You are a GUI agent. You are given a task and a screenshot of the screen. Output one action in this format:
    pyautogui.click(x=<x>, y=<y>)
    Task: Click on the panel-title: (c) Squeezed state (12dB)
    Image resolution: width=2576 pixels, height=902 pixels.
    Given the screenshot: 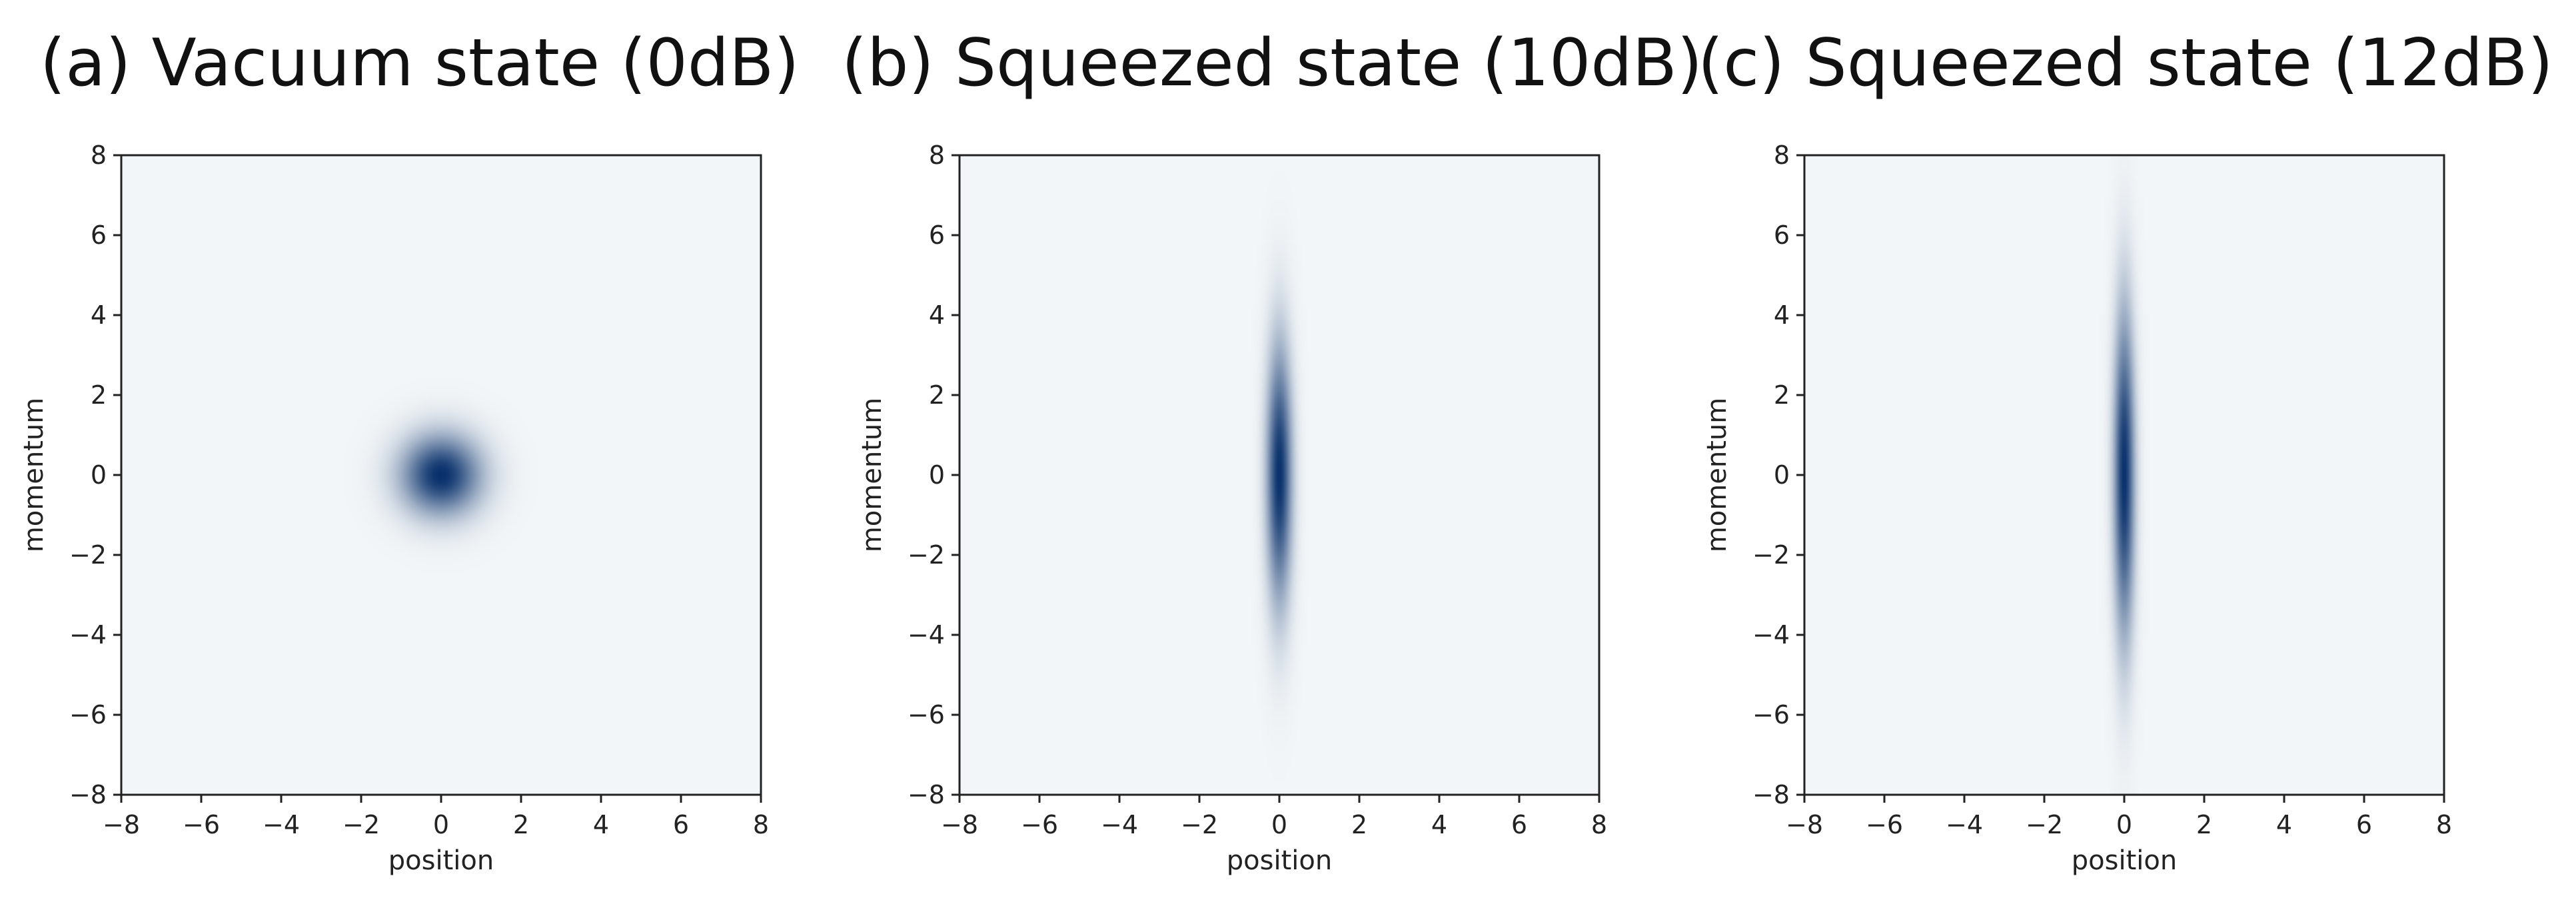 What is the action you would take?
    pyautogui.click(x=2125, y=63)
    